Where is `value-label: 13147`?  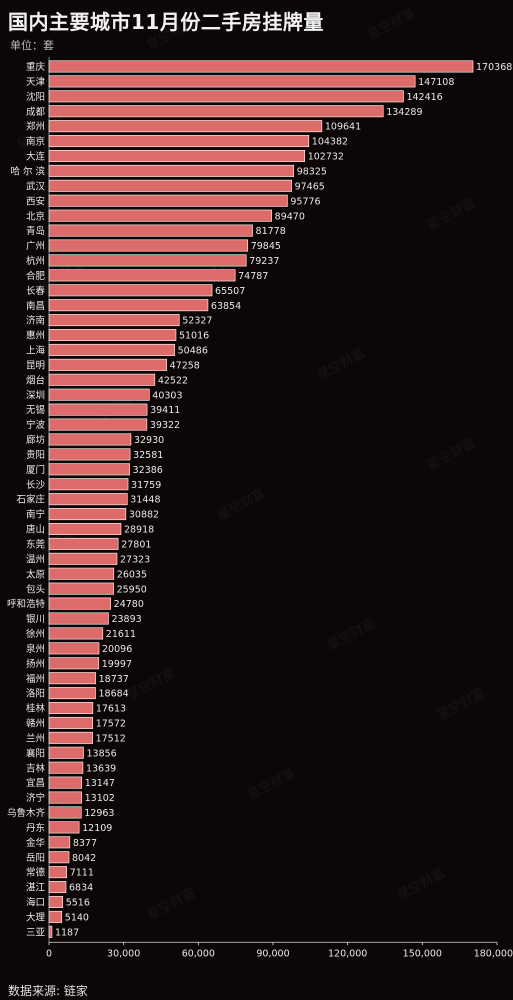
value-label: 13147 is located at coordinates (100, 783).